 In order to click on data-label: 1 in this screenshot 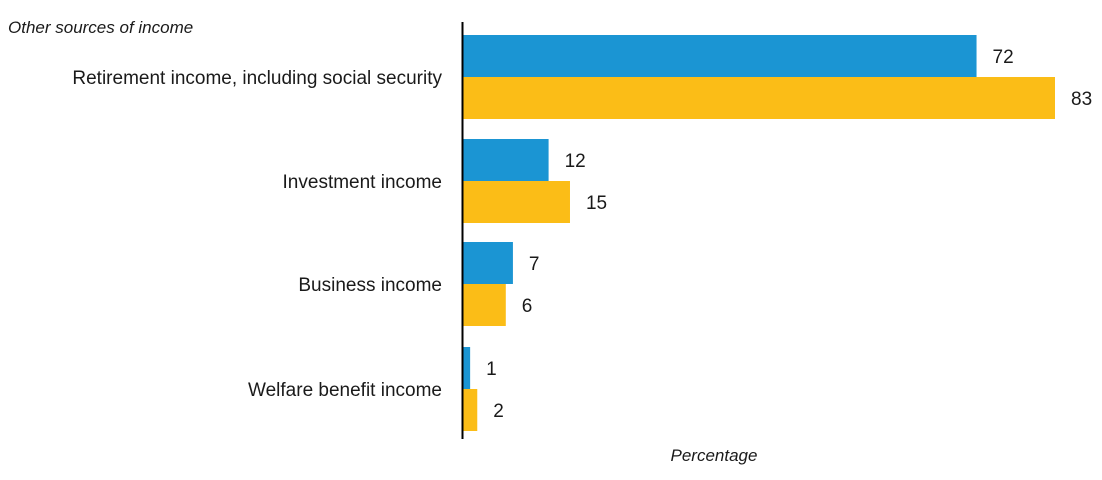, I will do `click(491, 369)`.